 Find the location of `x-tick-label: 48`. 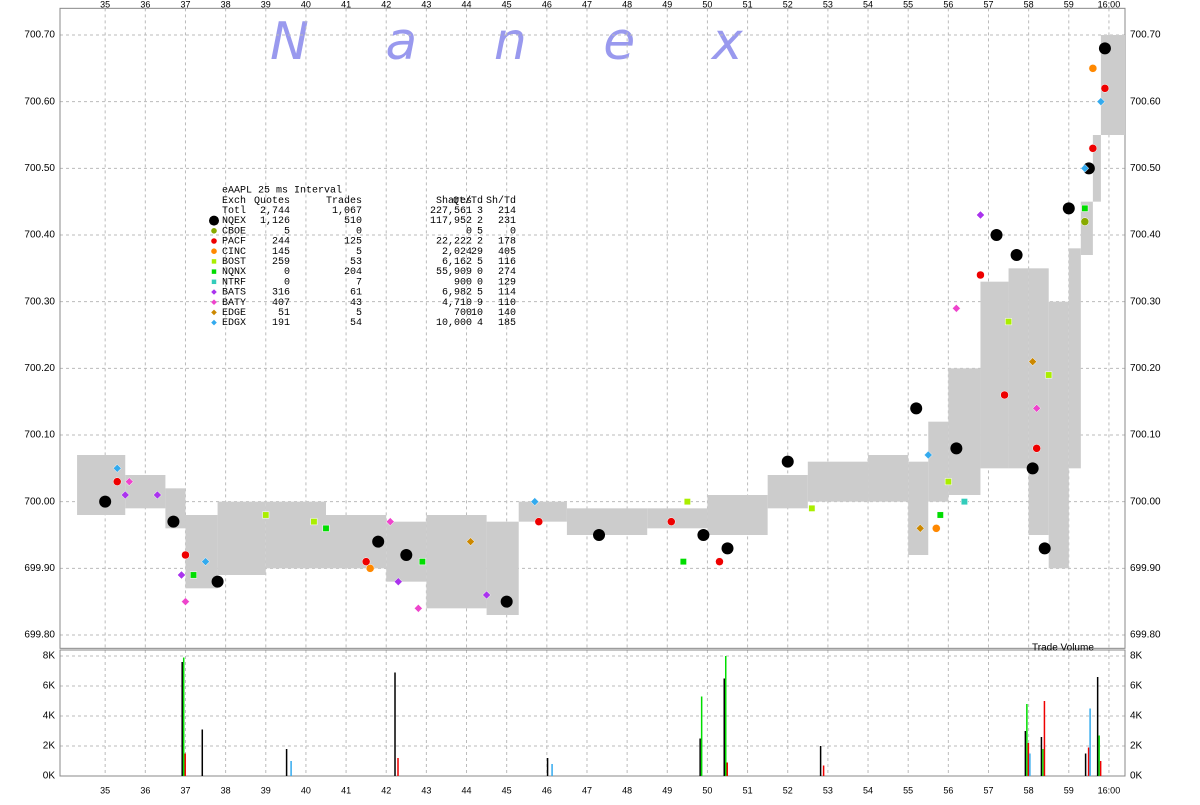

x-tick-label: 48 is located at coordinates (627, 4).